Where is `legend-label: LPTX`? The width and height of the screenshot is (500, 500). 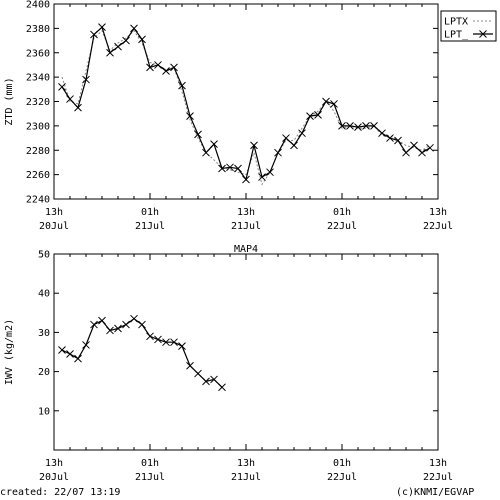
legend-label: LPTX is located at coordinates (456, 22).